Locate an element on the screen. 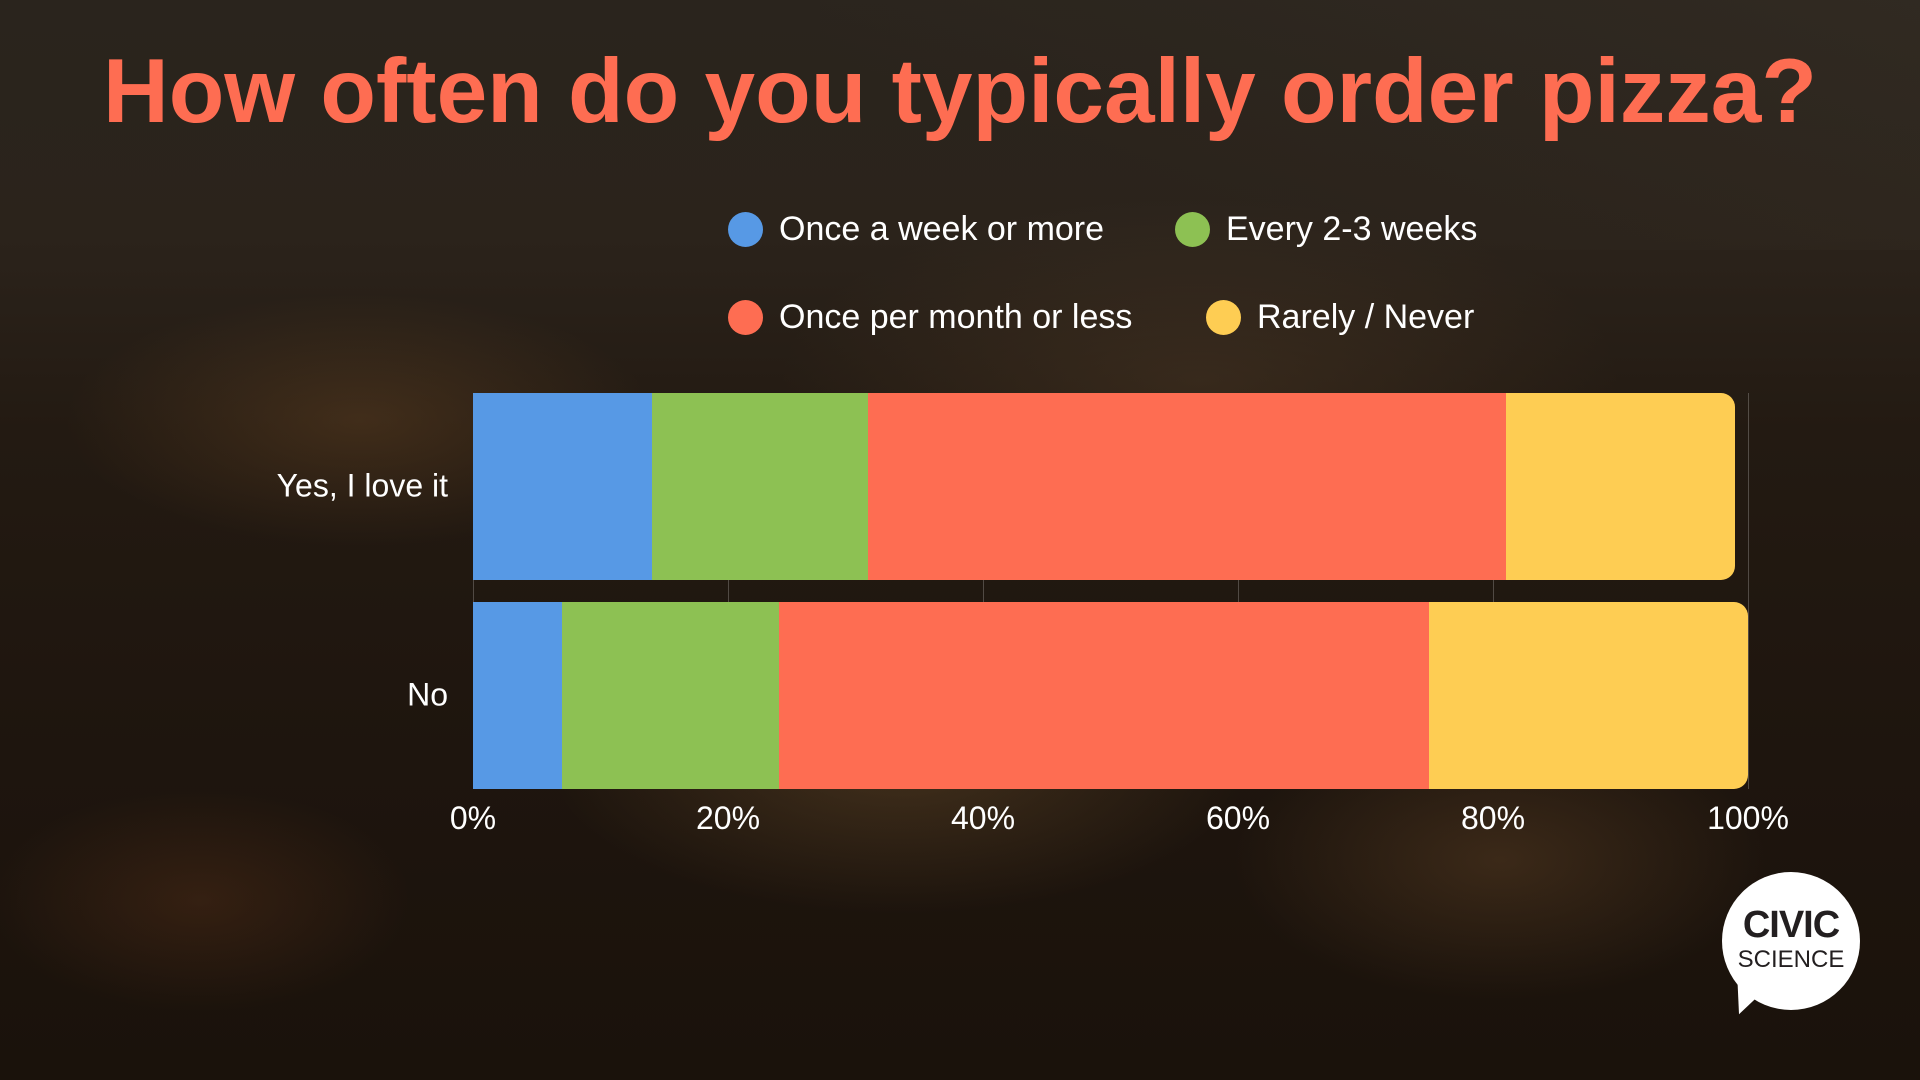 Image resolution: width=1920 pixels, height=1080 pixels. logo-text-science: SCIENCE is located at coordinates (1791, 959).